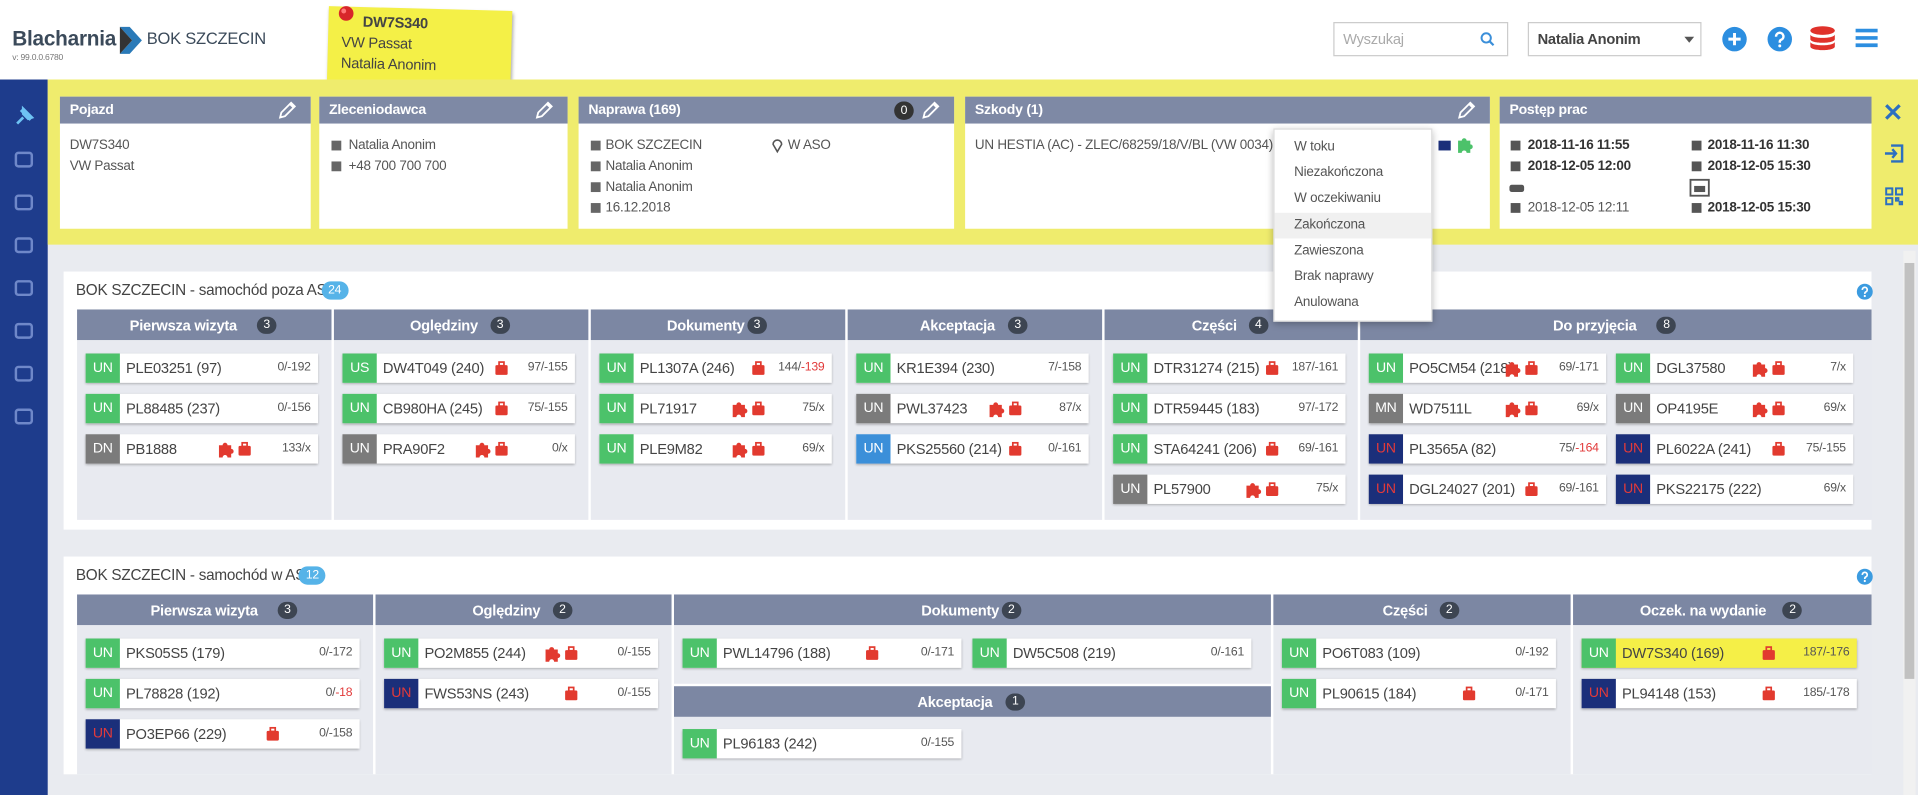 This screenshot has width=1918, height=795. I want to click on vehicle-plate: PO2M855 (244), so click(475, 653).